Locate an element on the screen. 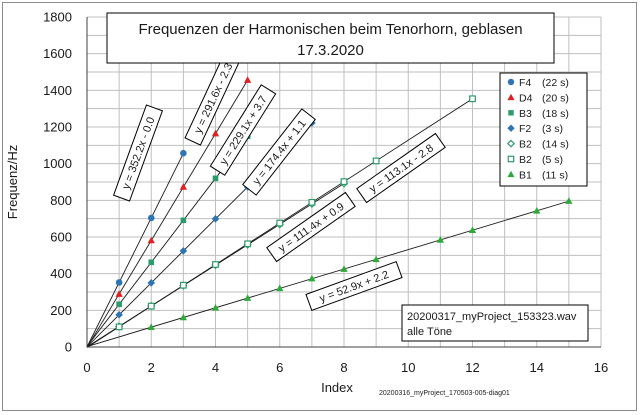 This screenshot has width=641, height=415. note-box: 20200317_myProject_153323.wav alle Töne is located at coordinates (495, 323).